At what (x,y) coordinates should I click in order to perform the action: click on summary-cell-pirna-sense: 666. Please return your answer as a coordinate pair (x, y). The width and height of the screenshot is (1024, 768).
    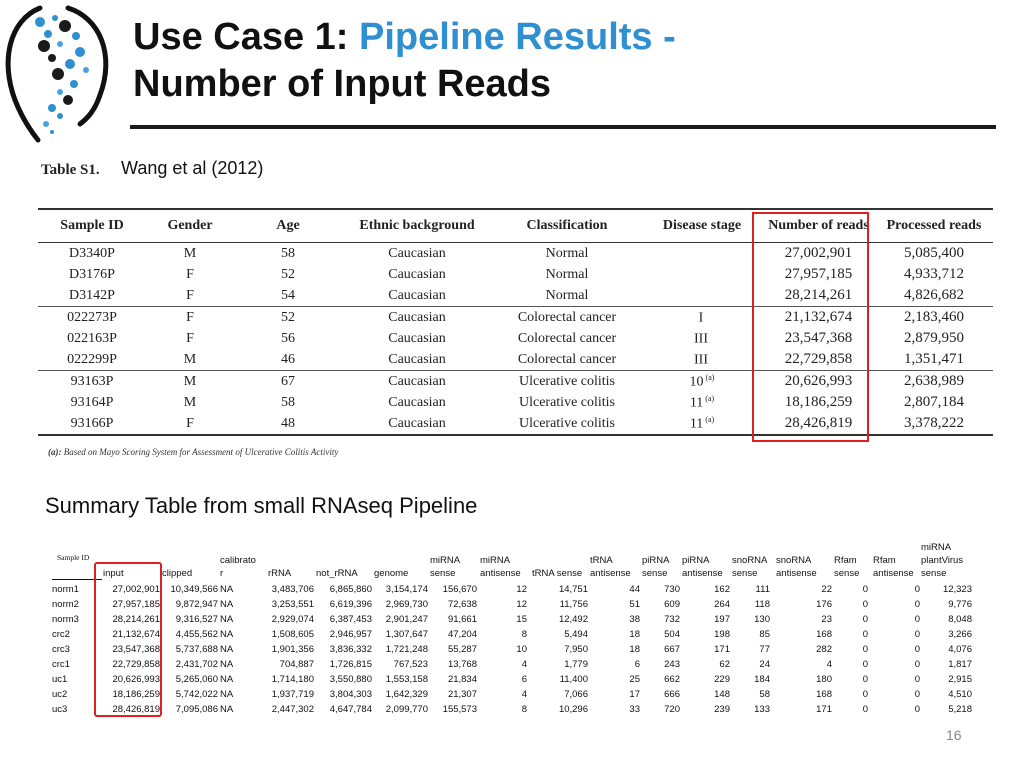
    Looking at the image, I should click on (672, 694).